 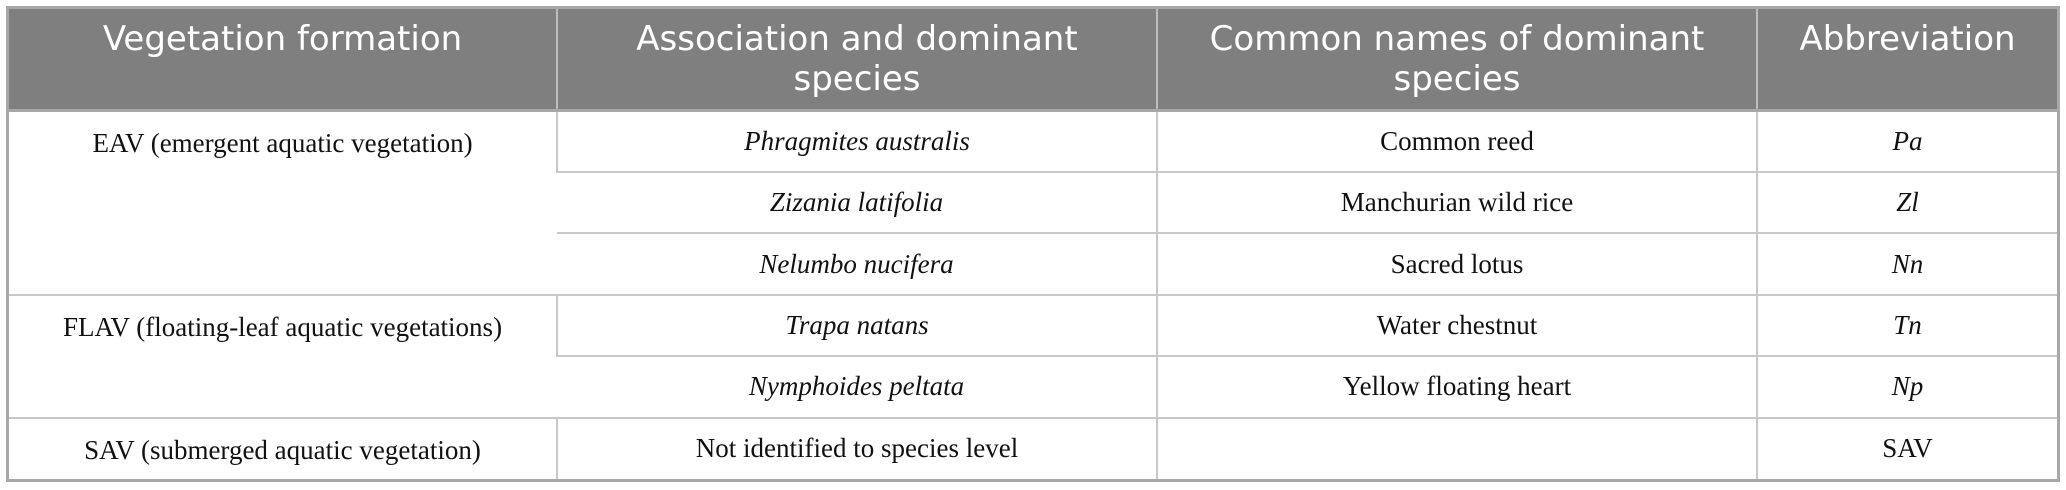 I want to click on common-name-cell: Manchurian wild rice, so click(x=1456, y=202).